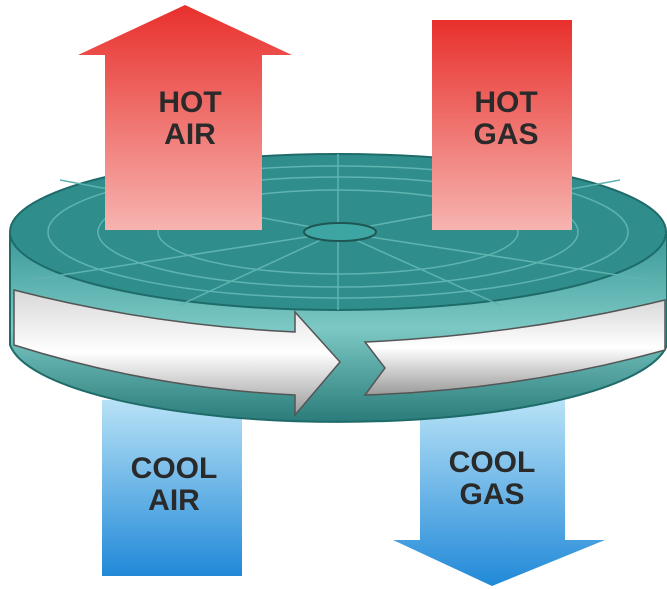 The width and height of the screenshot is (667, 589). I want to click on cool-gas-arrow, so click(499, 493).